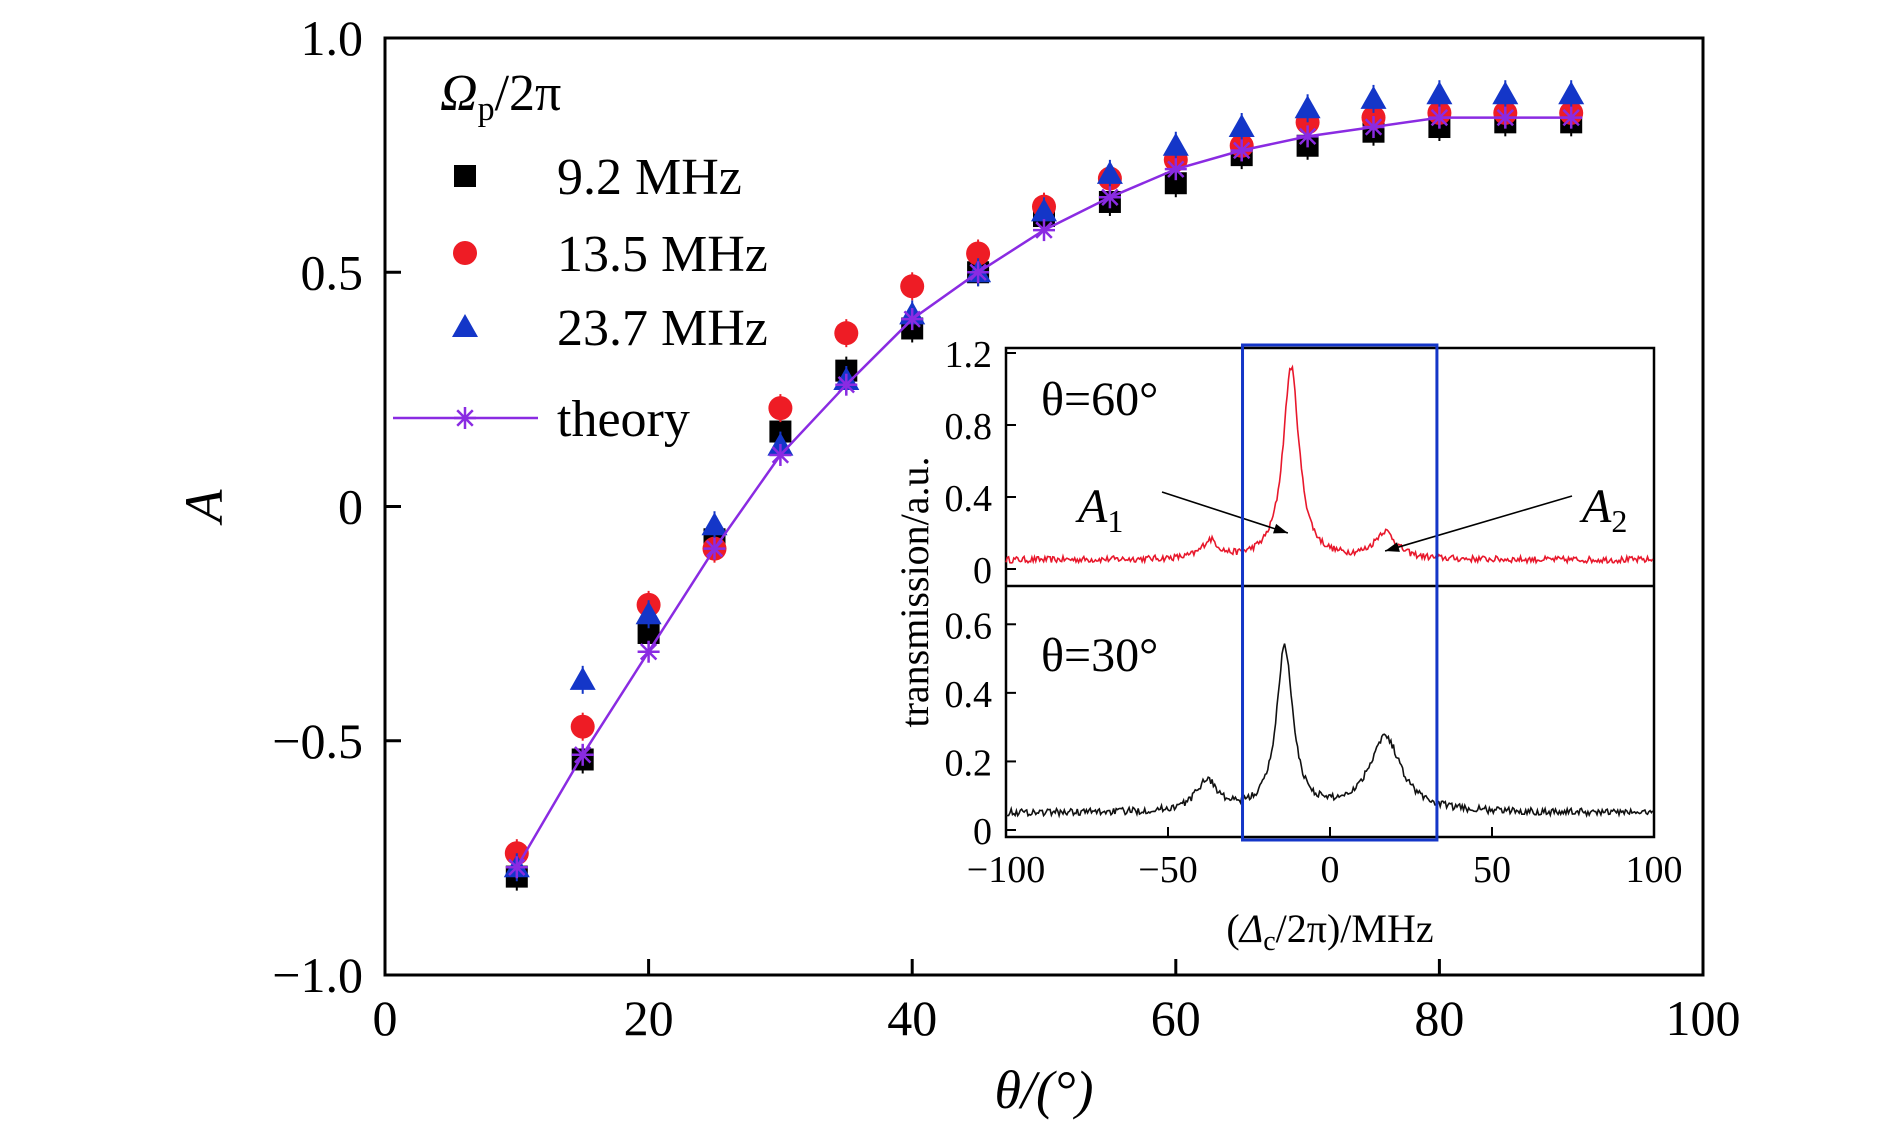 The height and width of the screenshot is (1127, 1890). I want to click on inset-y-tick-label: 1.2, so click(969, 355).